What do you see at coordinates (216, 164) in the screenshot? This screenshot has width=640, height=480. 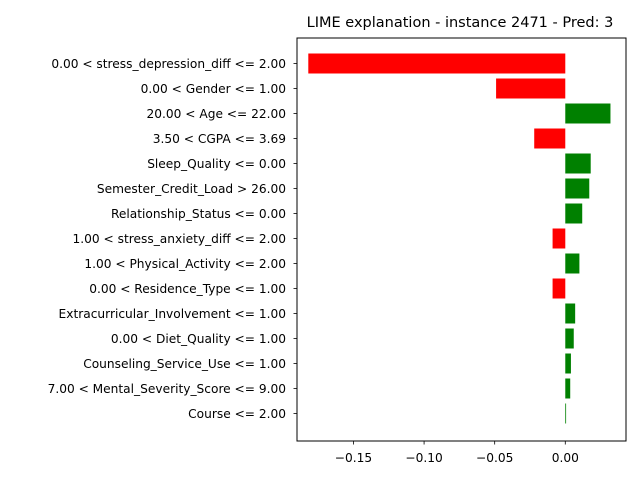 I see `y-tick-label-4: Sleep_Quality <= 0.00` at bounding box center [216, 164].